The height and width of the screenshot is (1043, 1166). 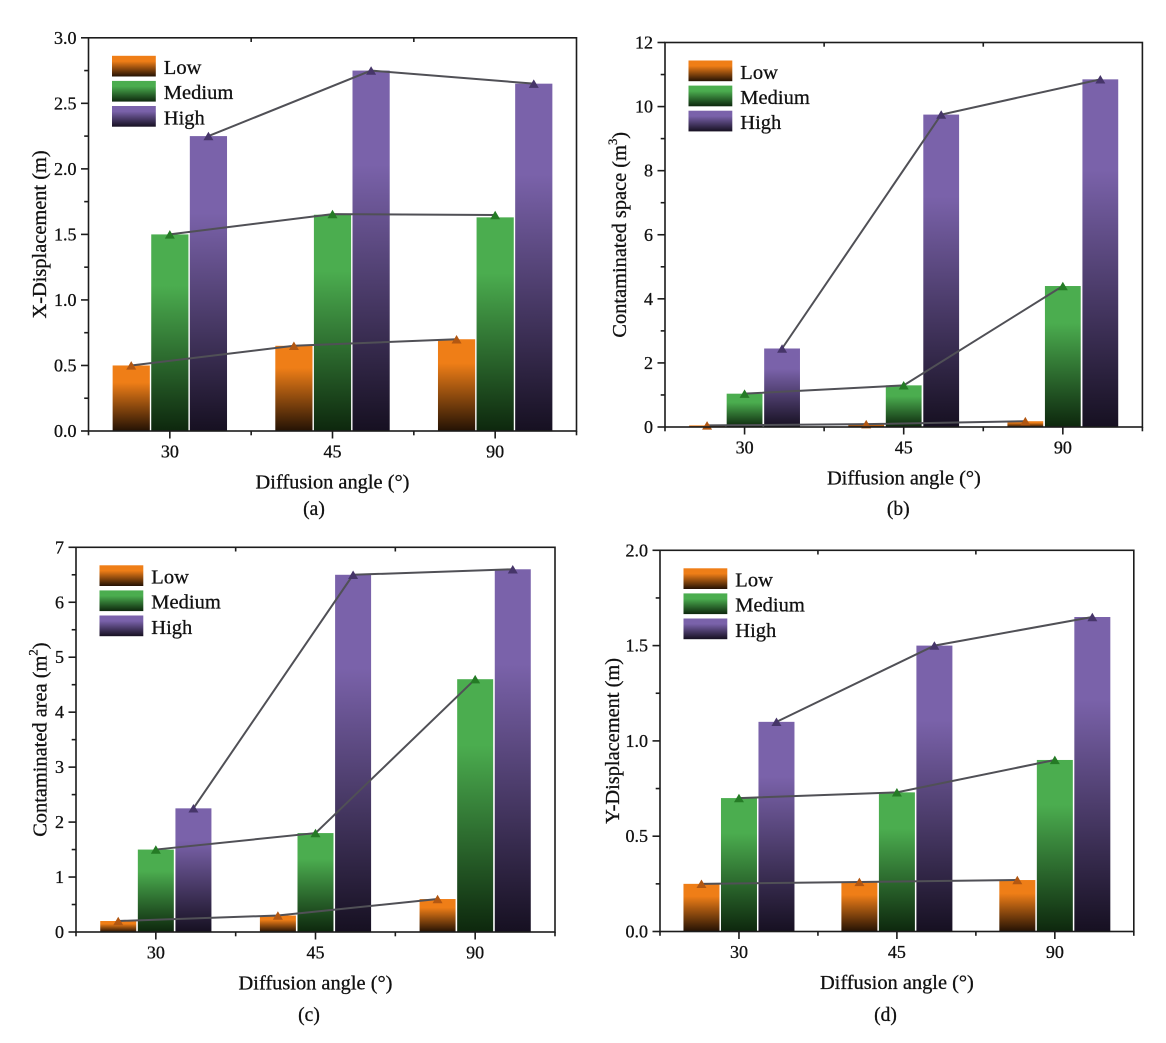 What do you see at coordinates (40, 234) in the screenshot?
I see `svg-text: X-Displacement (m)` at bounding box center [40, 234].